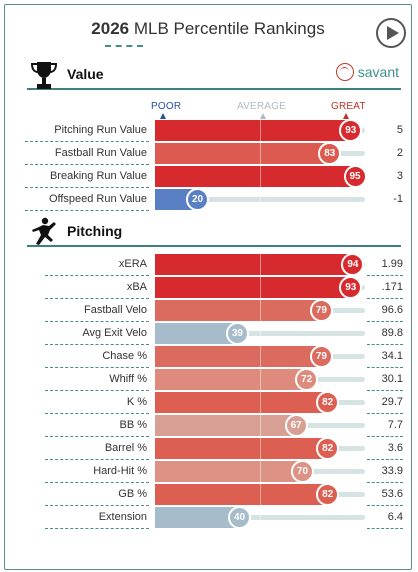  What do you see at coordinates (385, 425) in the screenshot?
I see `row-value: 7.7` at bounding box center [385, 425].